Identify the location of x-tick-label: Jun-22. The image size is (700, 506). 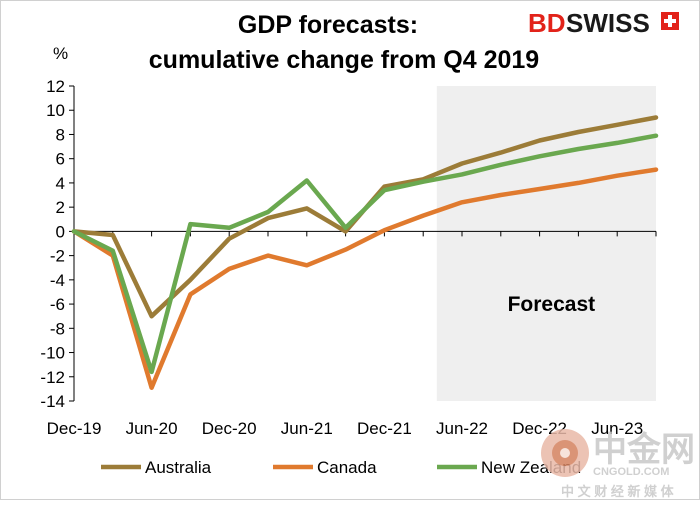
(462, 428).